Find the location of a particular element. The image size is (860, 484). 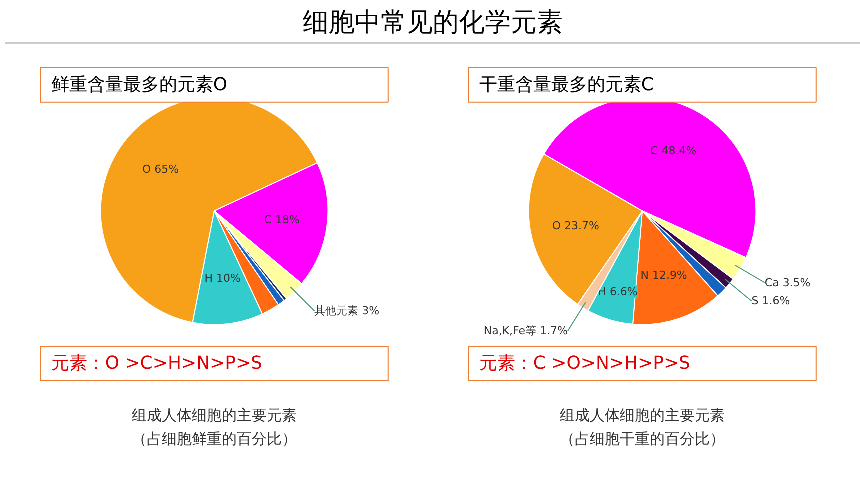

slice-label: Ca 3.5% is located at coordinates (787, 283).